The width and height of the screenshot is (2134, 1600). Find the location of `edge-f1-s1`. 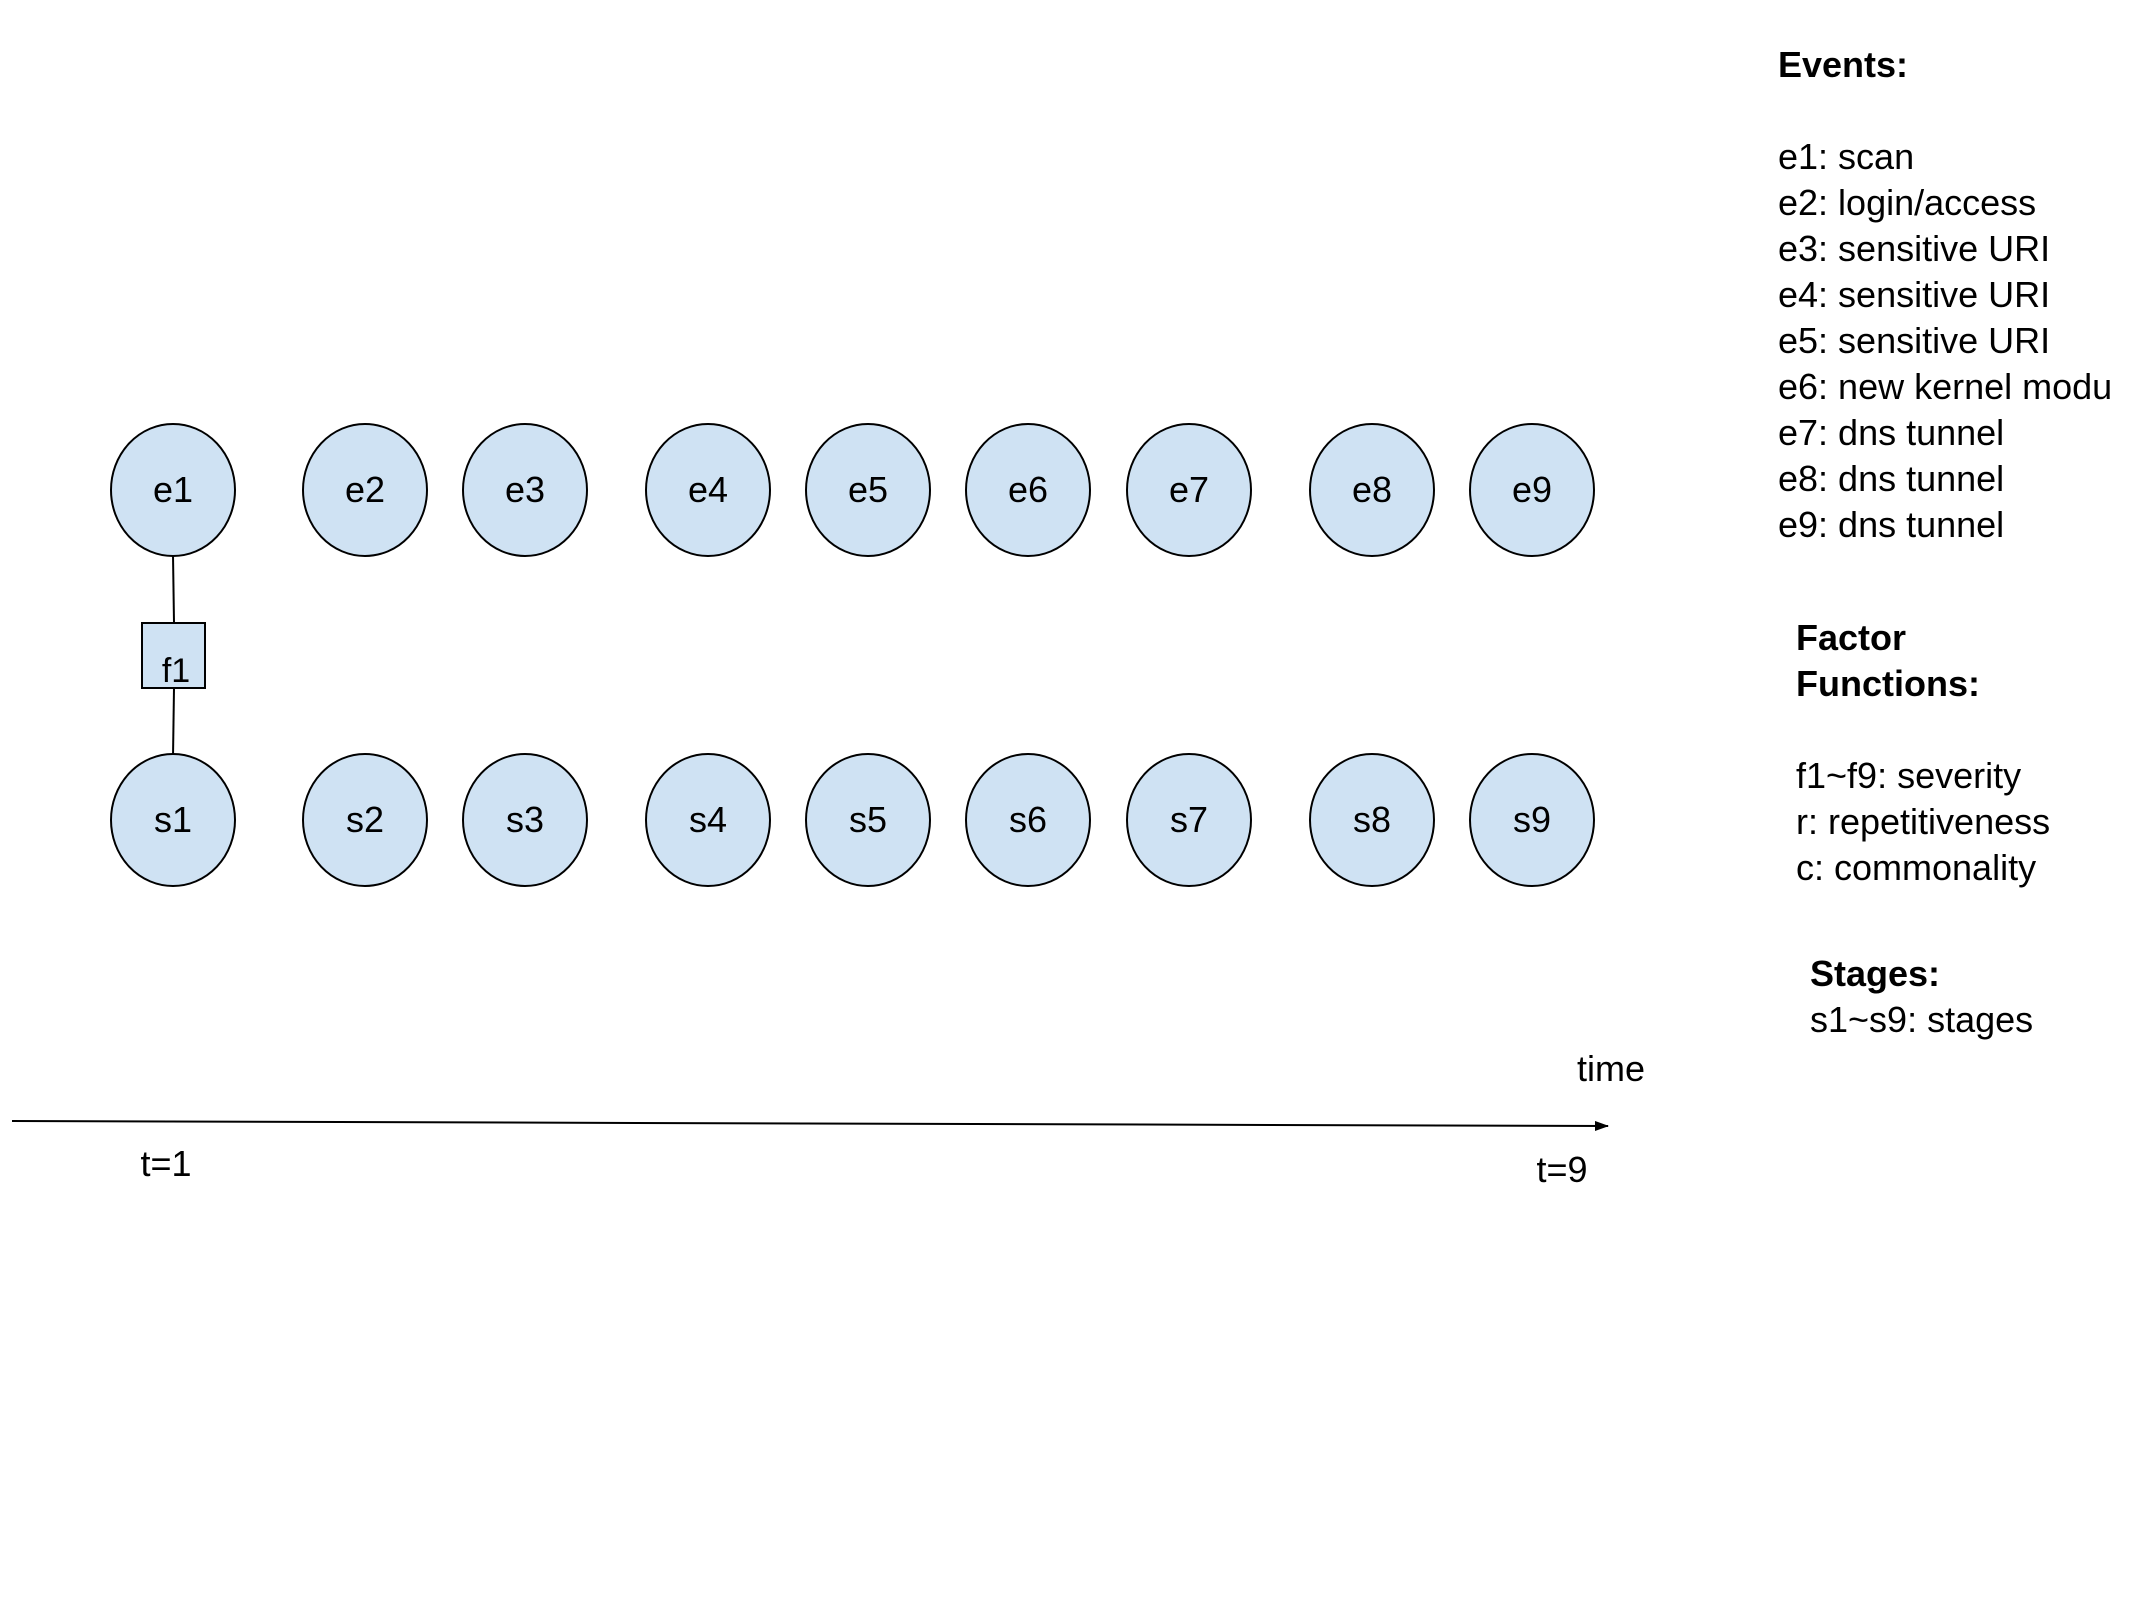

edge-f1-s1 is located at coordinates (173, 722).